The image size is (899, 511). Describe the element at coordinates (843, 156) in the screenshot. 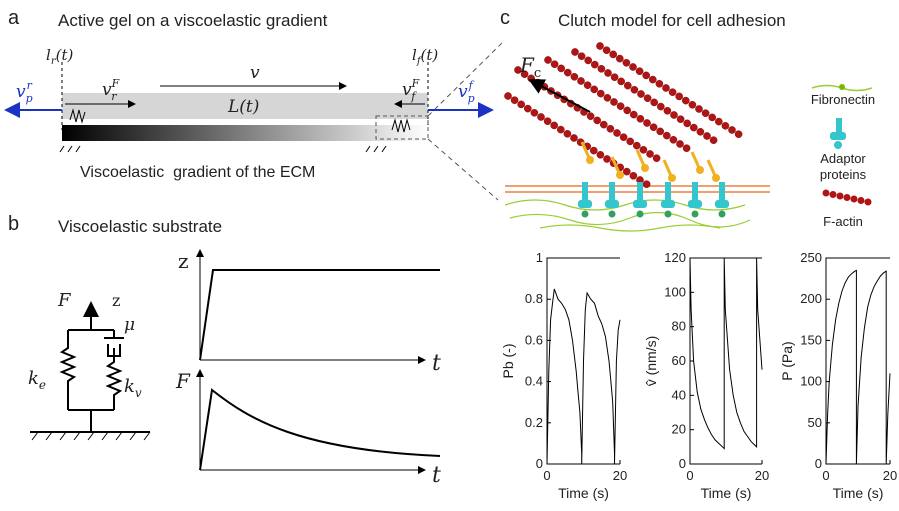

I see `legend: Fibronectin Adaptor proteins F-actin` at that location.